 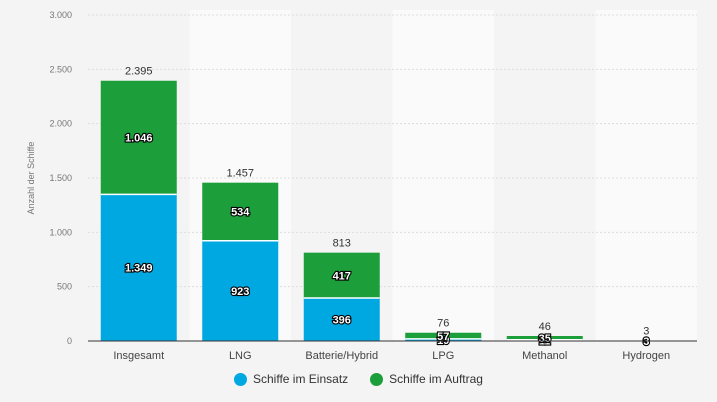 What do you see at coordinates (436, 379) in the screenshot?
I see `legend-label-auftrag: Schiffe im Auftrag` at bounding box center [436, 379].